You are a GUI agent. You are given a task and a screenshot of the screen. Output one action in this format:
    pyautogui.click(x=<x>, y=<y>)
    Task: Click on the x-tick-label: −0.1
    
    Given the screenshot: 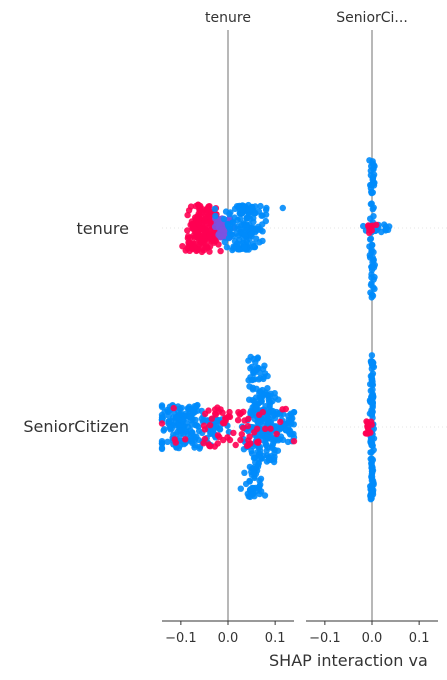 What is the action you would take?
    pyautogui.click(x=325, y=638)
    